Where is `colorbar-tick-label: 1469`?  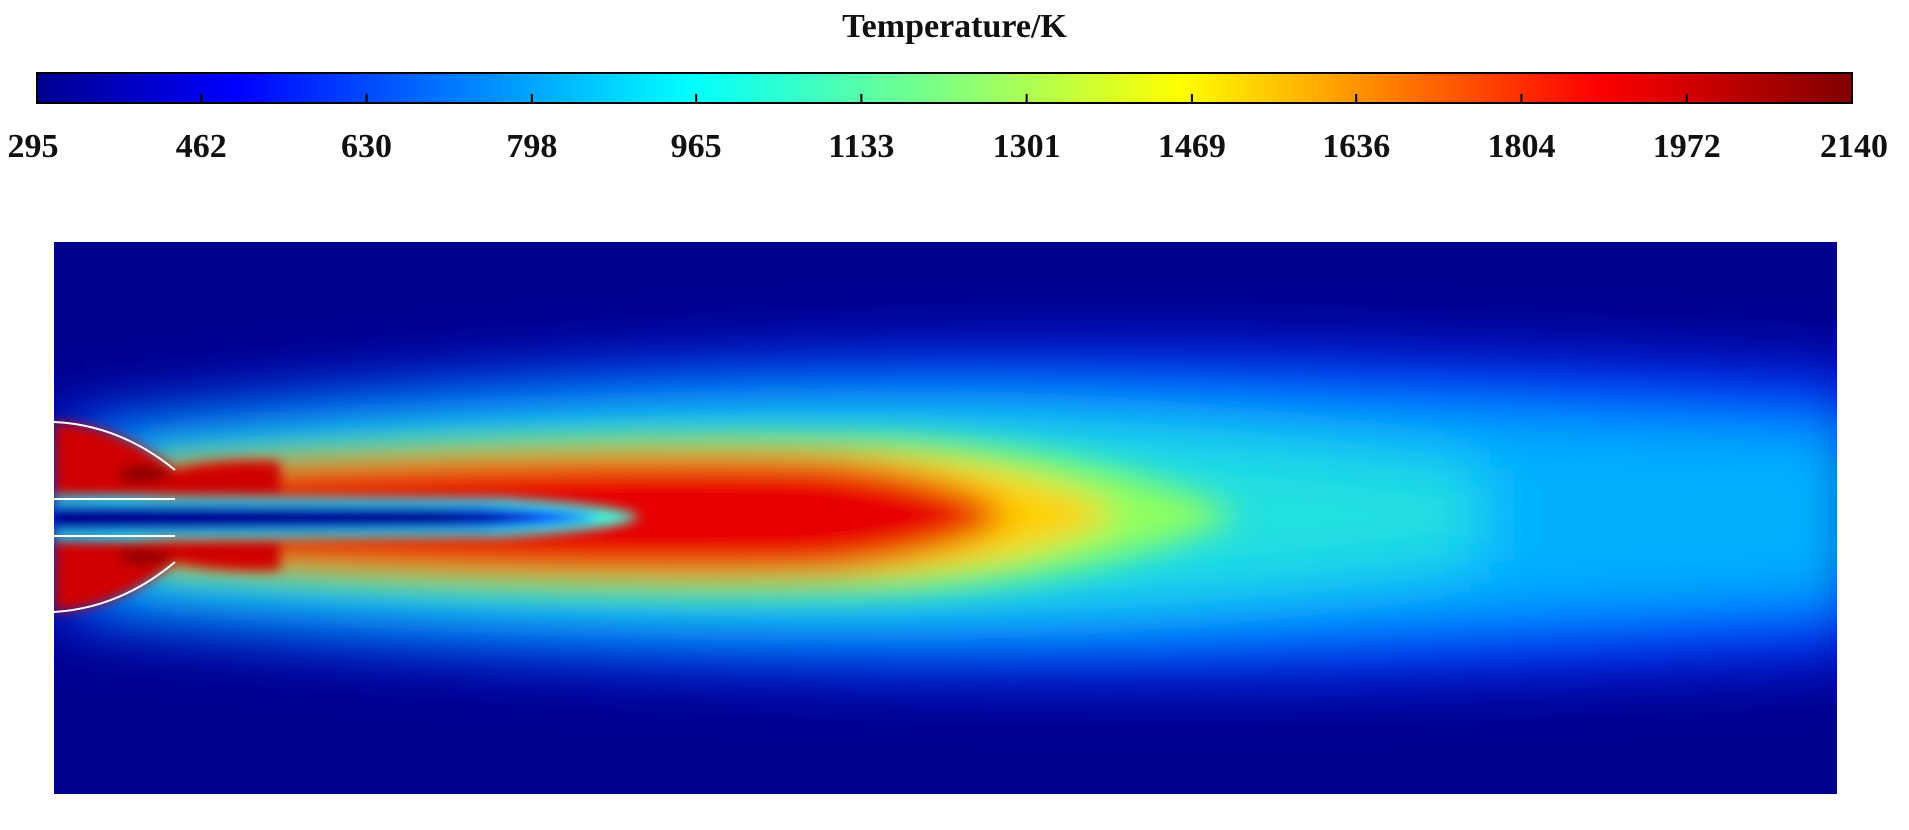
colorbar-tick-label: 1469 is located at coordinates (1191, 146).